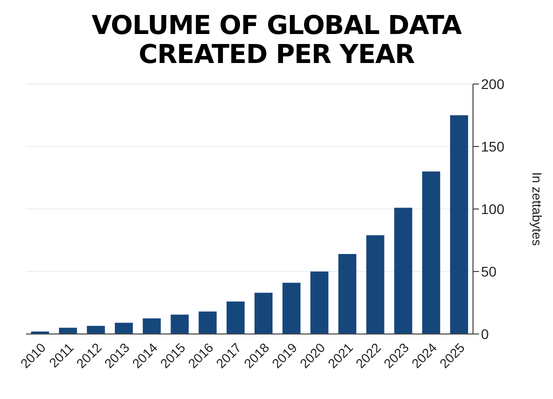 Image resolution: width=553 pixels, height=399 pixels. Describe the element at coordinates (489, 271) in the screenshot. I see `y-tick-label: 50` at that location.